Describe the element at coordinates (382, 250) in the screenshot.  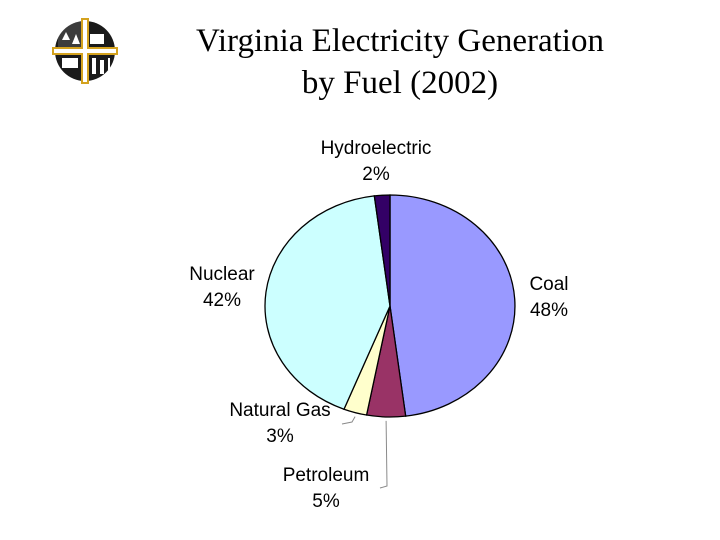
I see `slice-hydroelectric` at that location.